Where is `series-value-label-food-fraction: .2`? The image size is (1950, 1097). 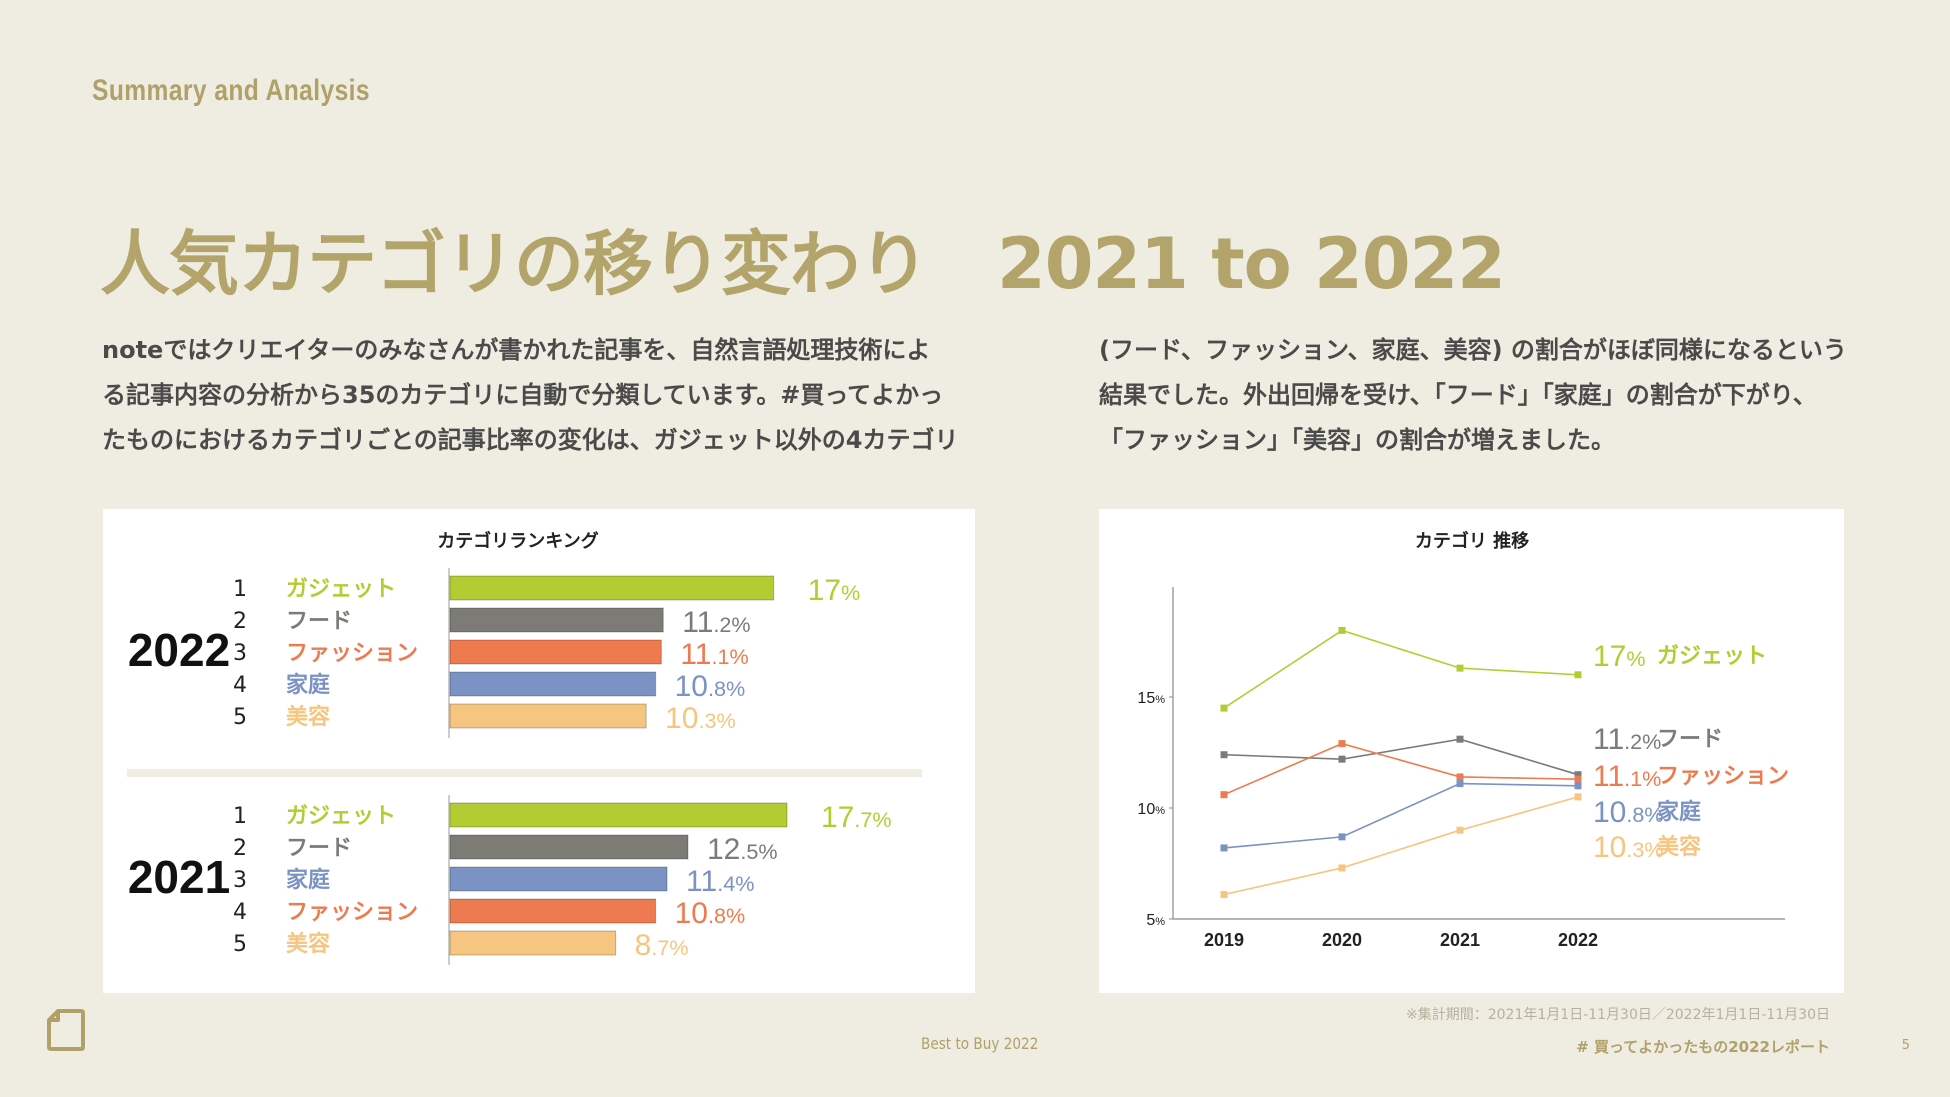 series-value-label-food-fraction: .2 is located at coordinates (1633, 741).